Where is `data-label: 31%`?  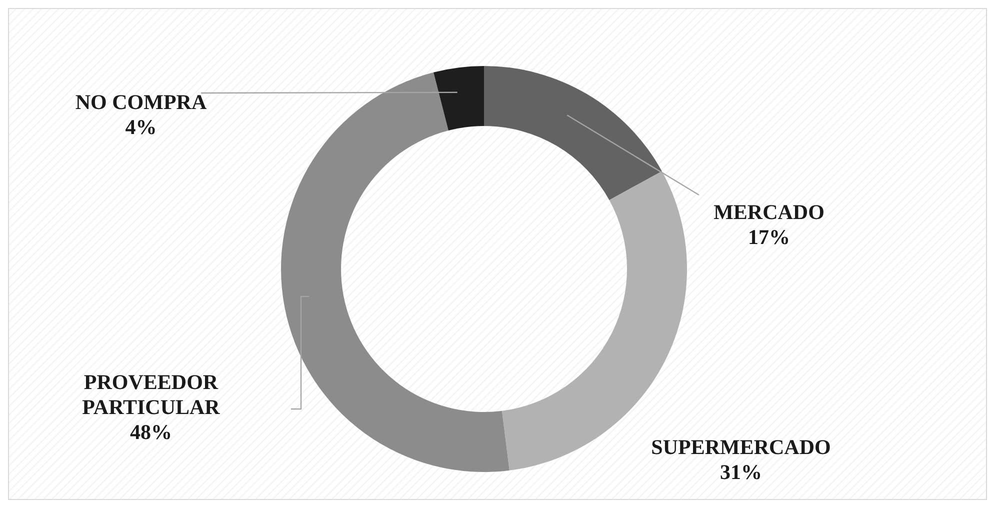
data-label: 31% is located at coordinates (741, 472).